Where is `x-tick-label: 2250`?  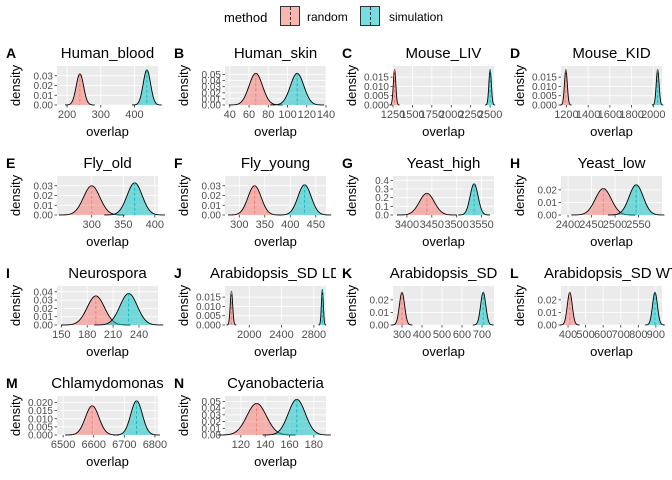
x-tick-label: 2250 is located at coordinates (470, 115).